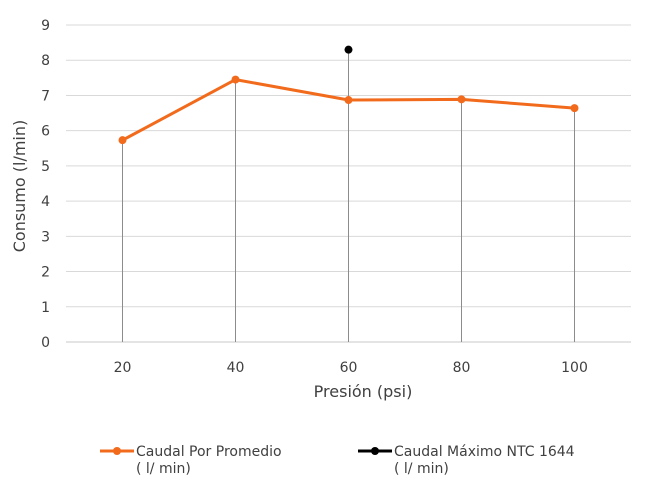  What do you see at coordinates (236, 368) in the screenshot?
I see `x-tick-label: 40` at bounding box center [236, 368].